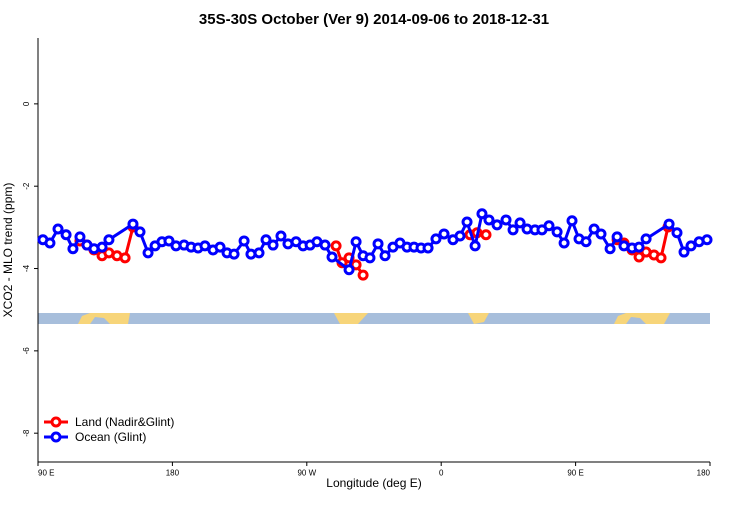 Image resolution: width=750 pixels, height=505 pixels. Describe the element at coordinates (26, 351) in the screenshot. I see `y-tick-label: -6` at that location.